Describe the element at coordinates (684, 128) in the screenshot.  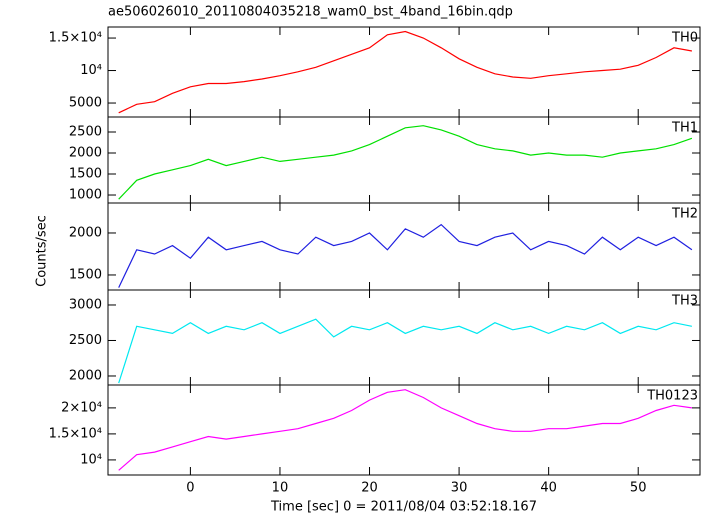
I see `series-label: TH1` at that location.